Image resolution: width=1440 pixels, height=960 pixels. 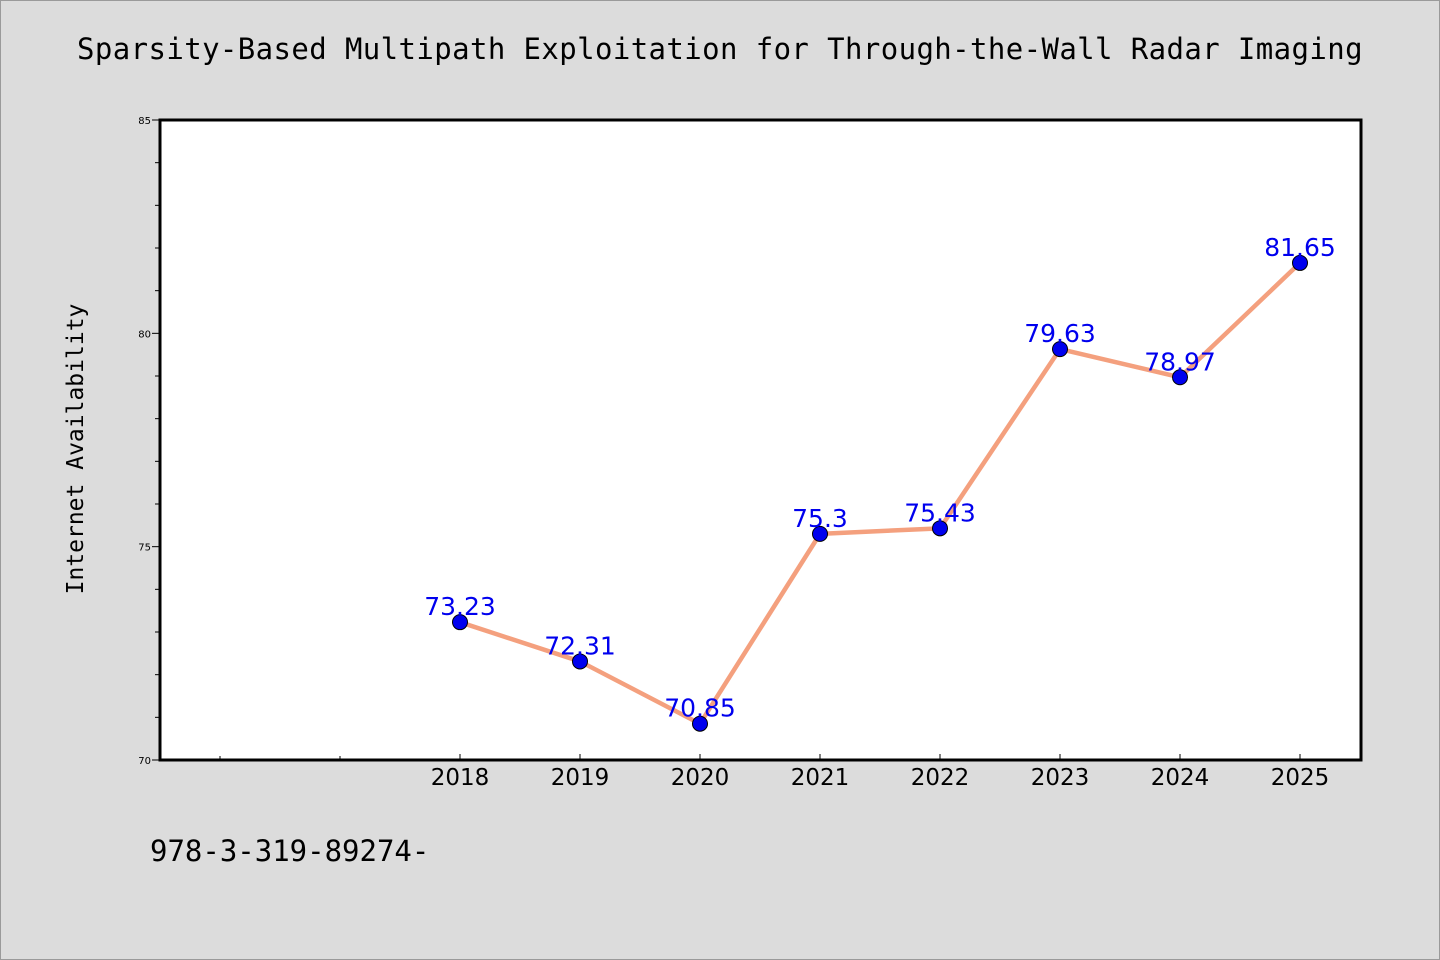 I want to click on y-tick-label: 75, so click(x=144, y=548).